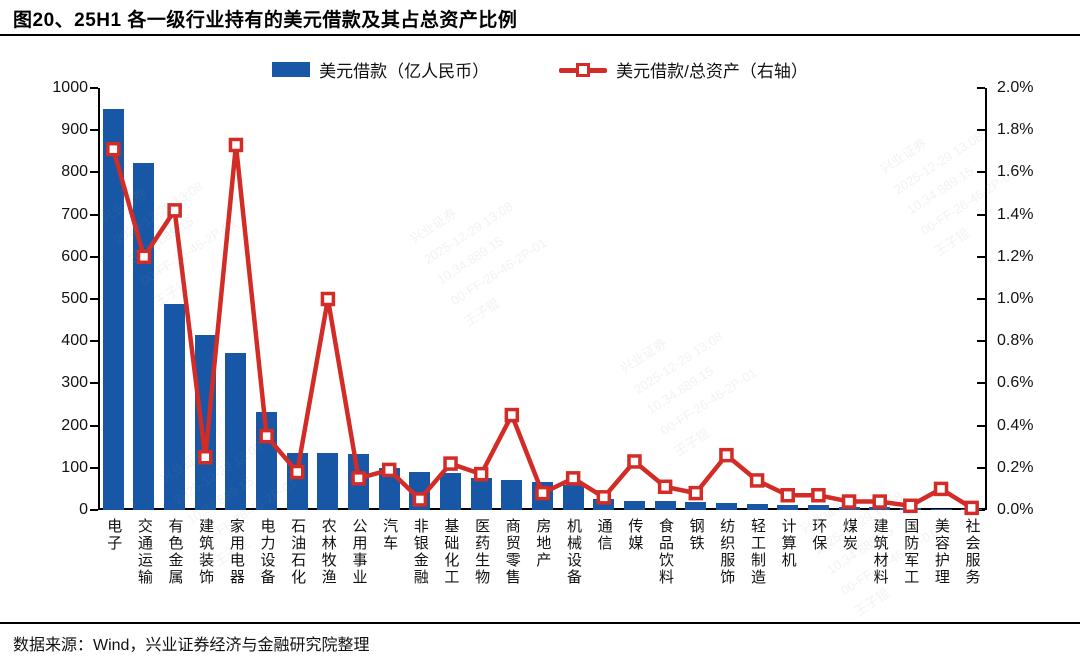  I want to click on line-marker-非银金融, so click(420, 499).